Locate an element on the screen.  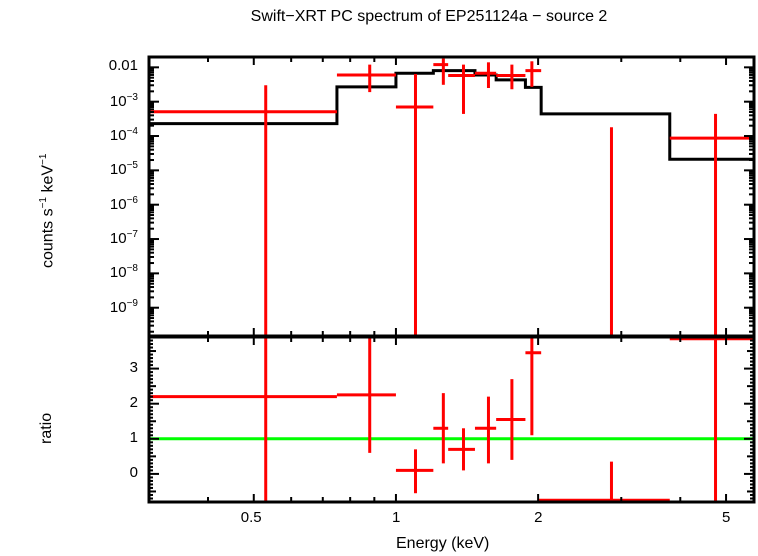
upper-y-tick-label: 10⁻⁴ is located at coordinates (123, 135).